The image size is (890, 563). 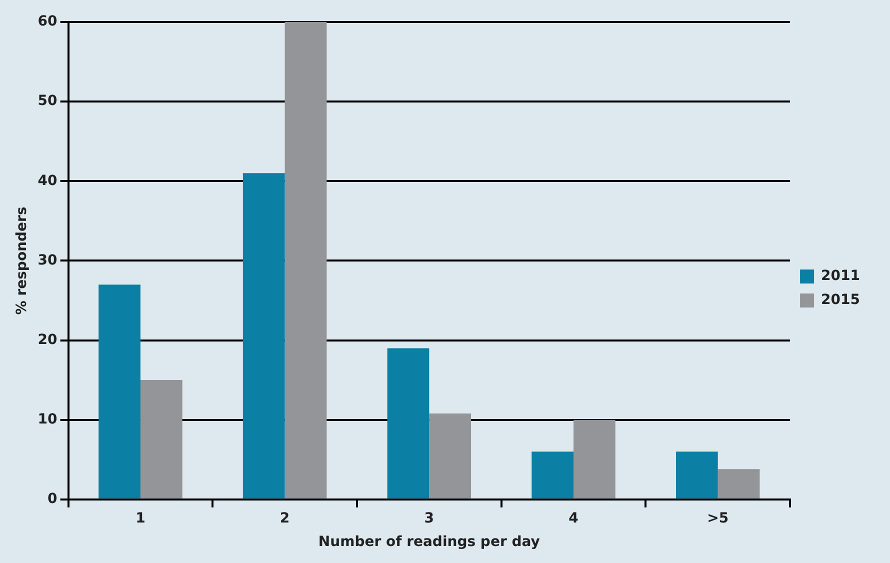 What do you see at coordinates (48, 22) in the screenshot?
I see `y-tick-label: 60` at bounding box center [48, 22].